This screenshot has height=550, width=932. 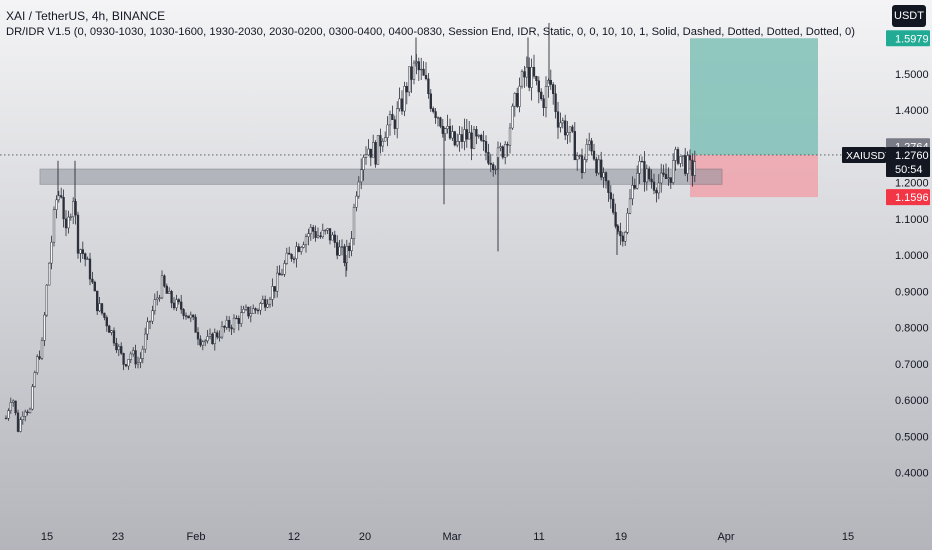 What do you see at coordinates (912, 437) in the screenshot?
I see `price-tick-label: 0.5000` at bounding box center [912, 437].